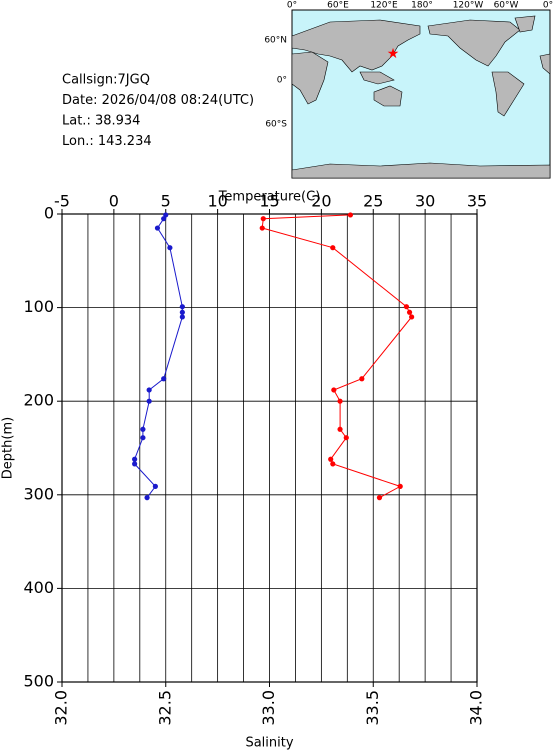 This screenshot has height=751, width=553. I want to click on map-lon-label: 180°, so click(422, 6).